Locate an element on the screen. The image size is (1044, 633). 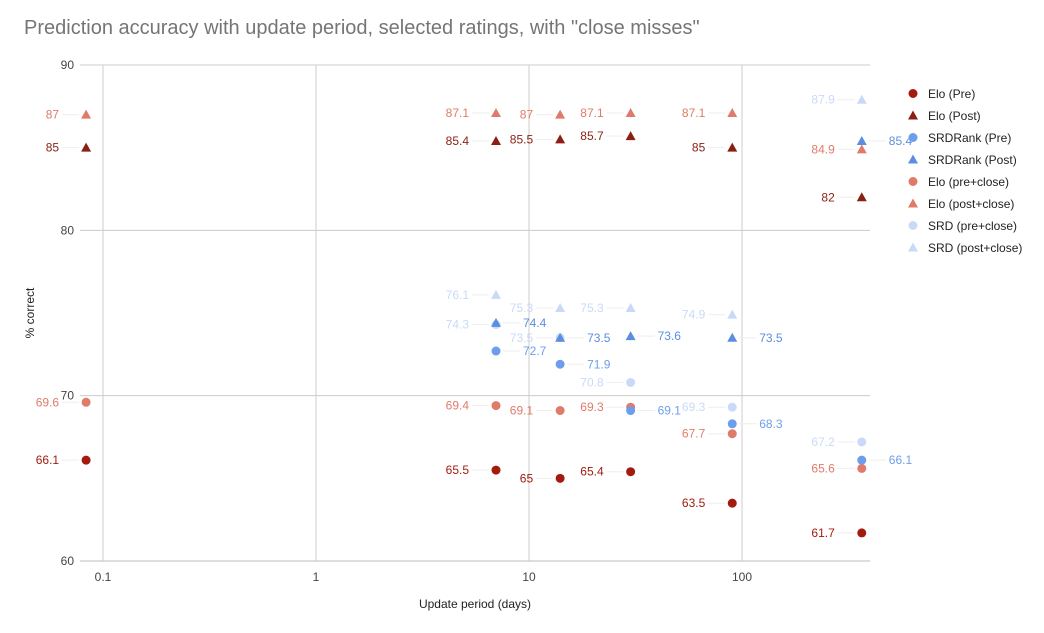
legend-item-srd-post-close: SRD (post+close) is located at coordinates (965, 248).